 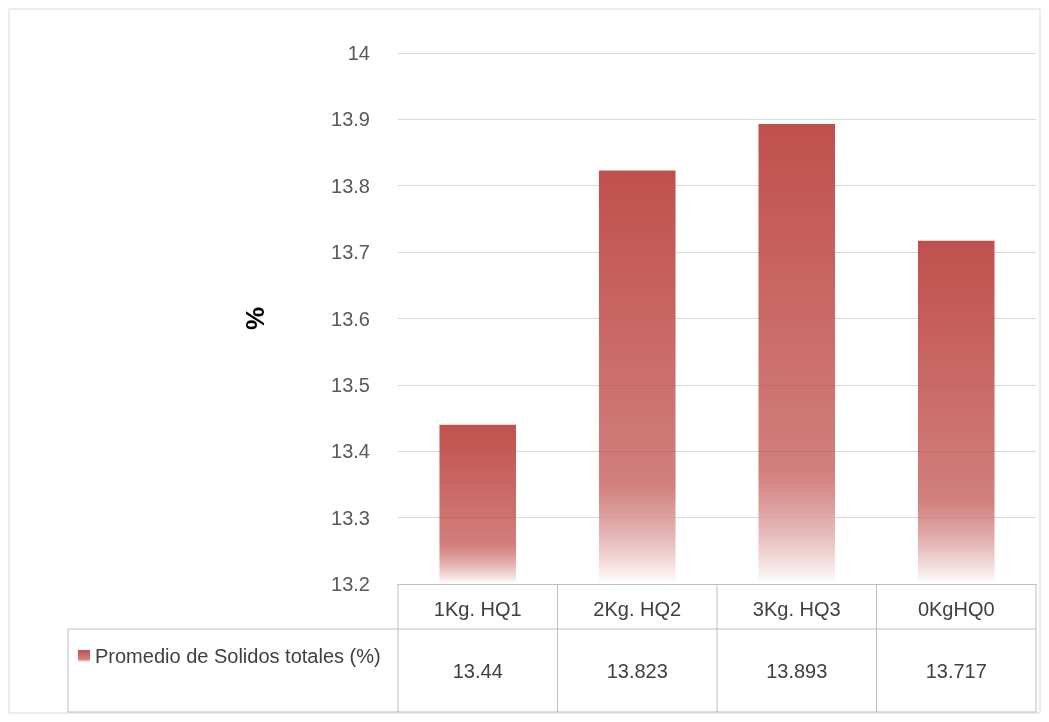 What do you see at coordinates (350, 384) in the screenshot?
I see `y-tick-label: 13.5` at bounding box center [350, 384].